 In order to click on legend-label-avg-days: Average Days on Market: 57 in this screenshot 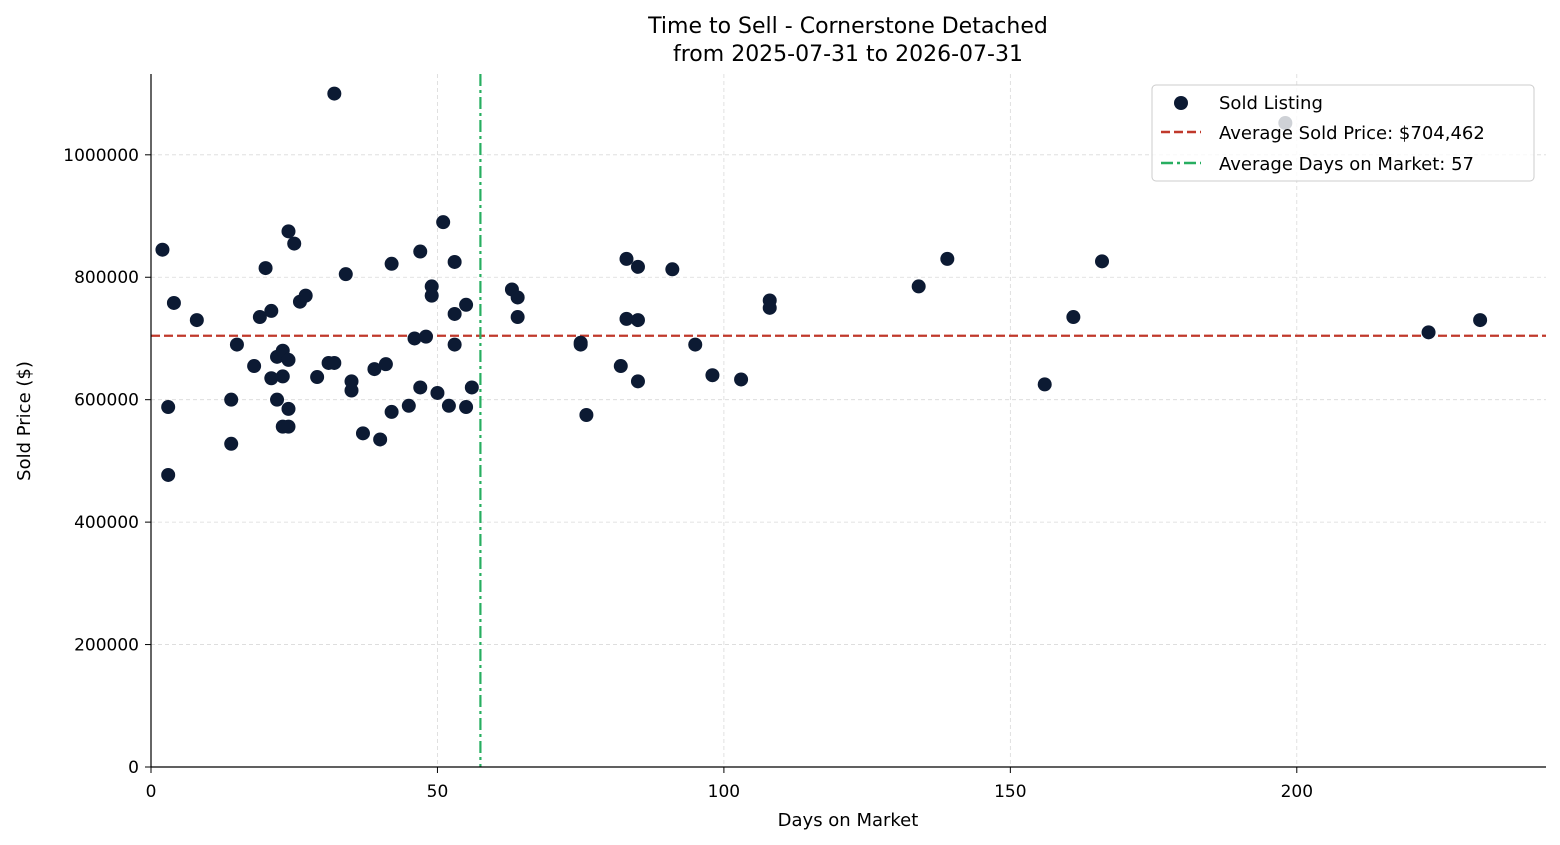, I will do `click(1346, 164)`.